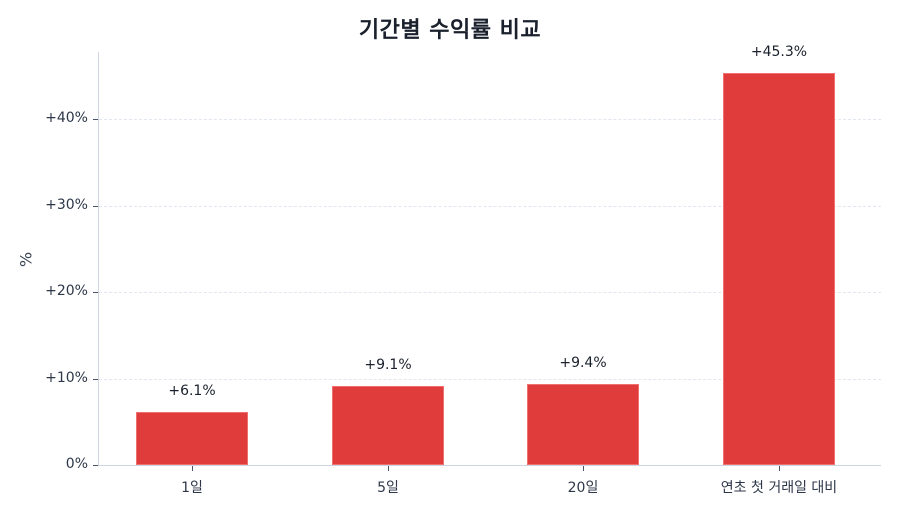 This screenshot has height=514, width=900. What do you see at coordinates (583, 363) in the screenshot?
I see `bar-value-label: +9.4%` at bounding box center [583, 363].